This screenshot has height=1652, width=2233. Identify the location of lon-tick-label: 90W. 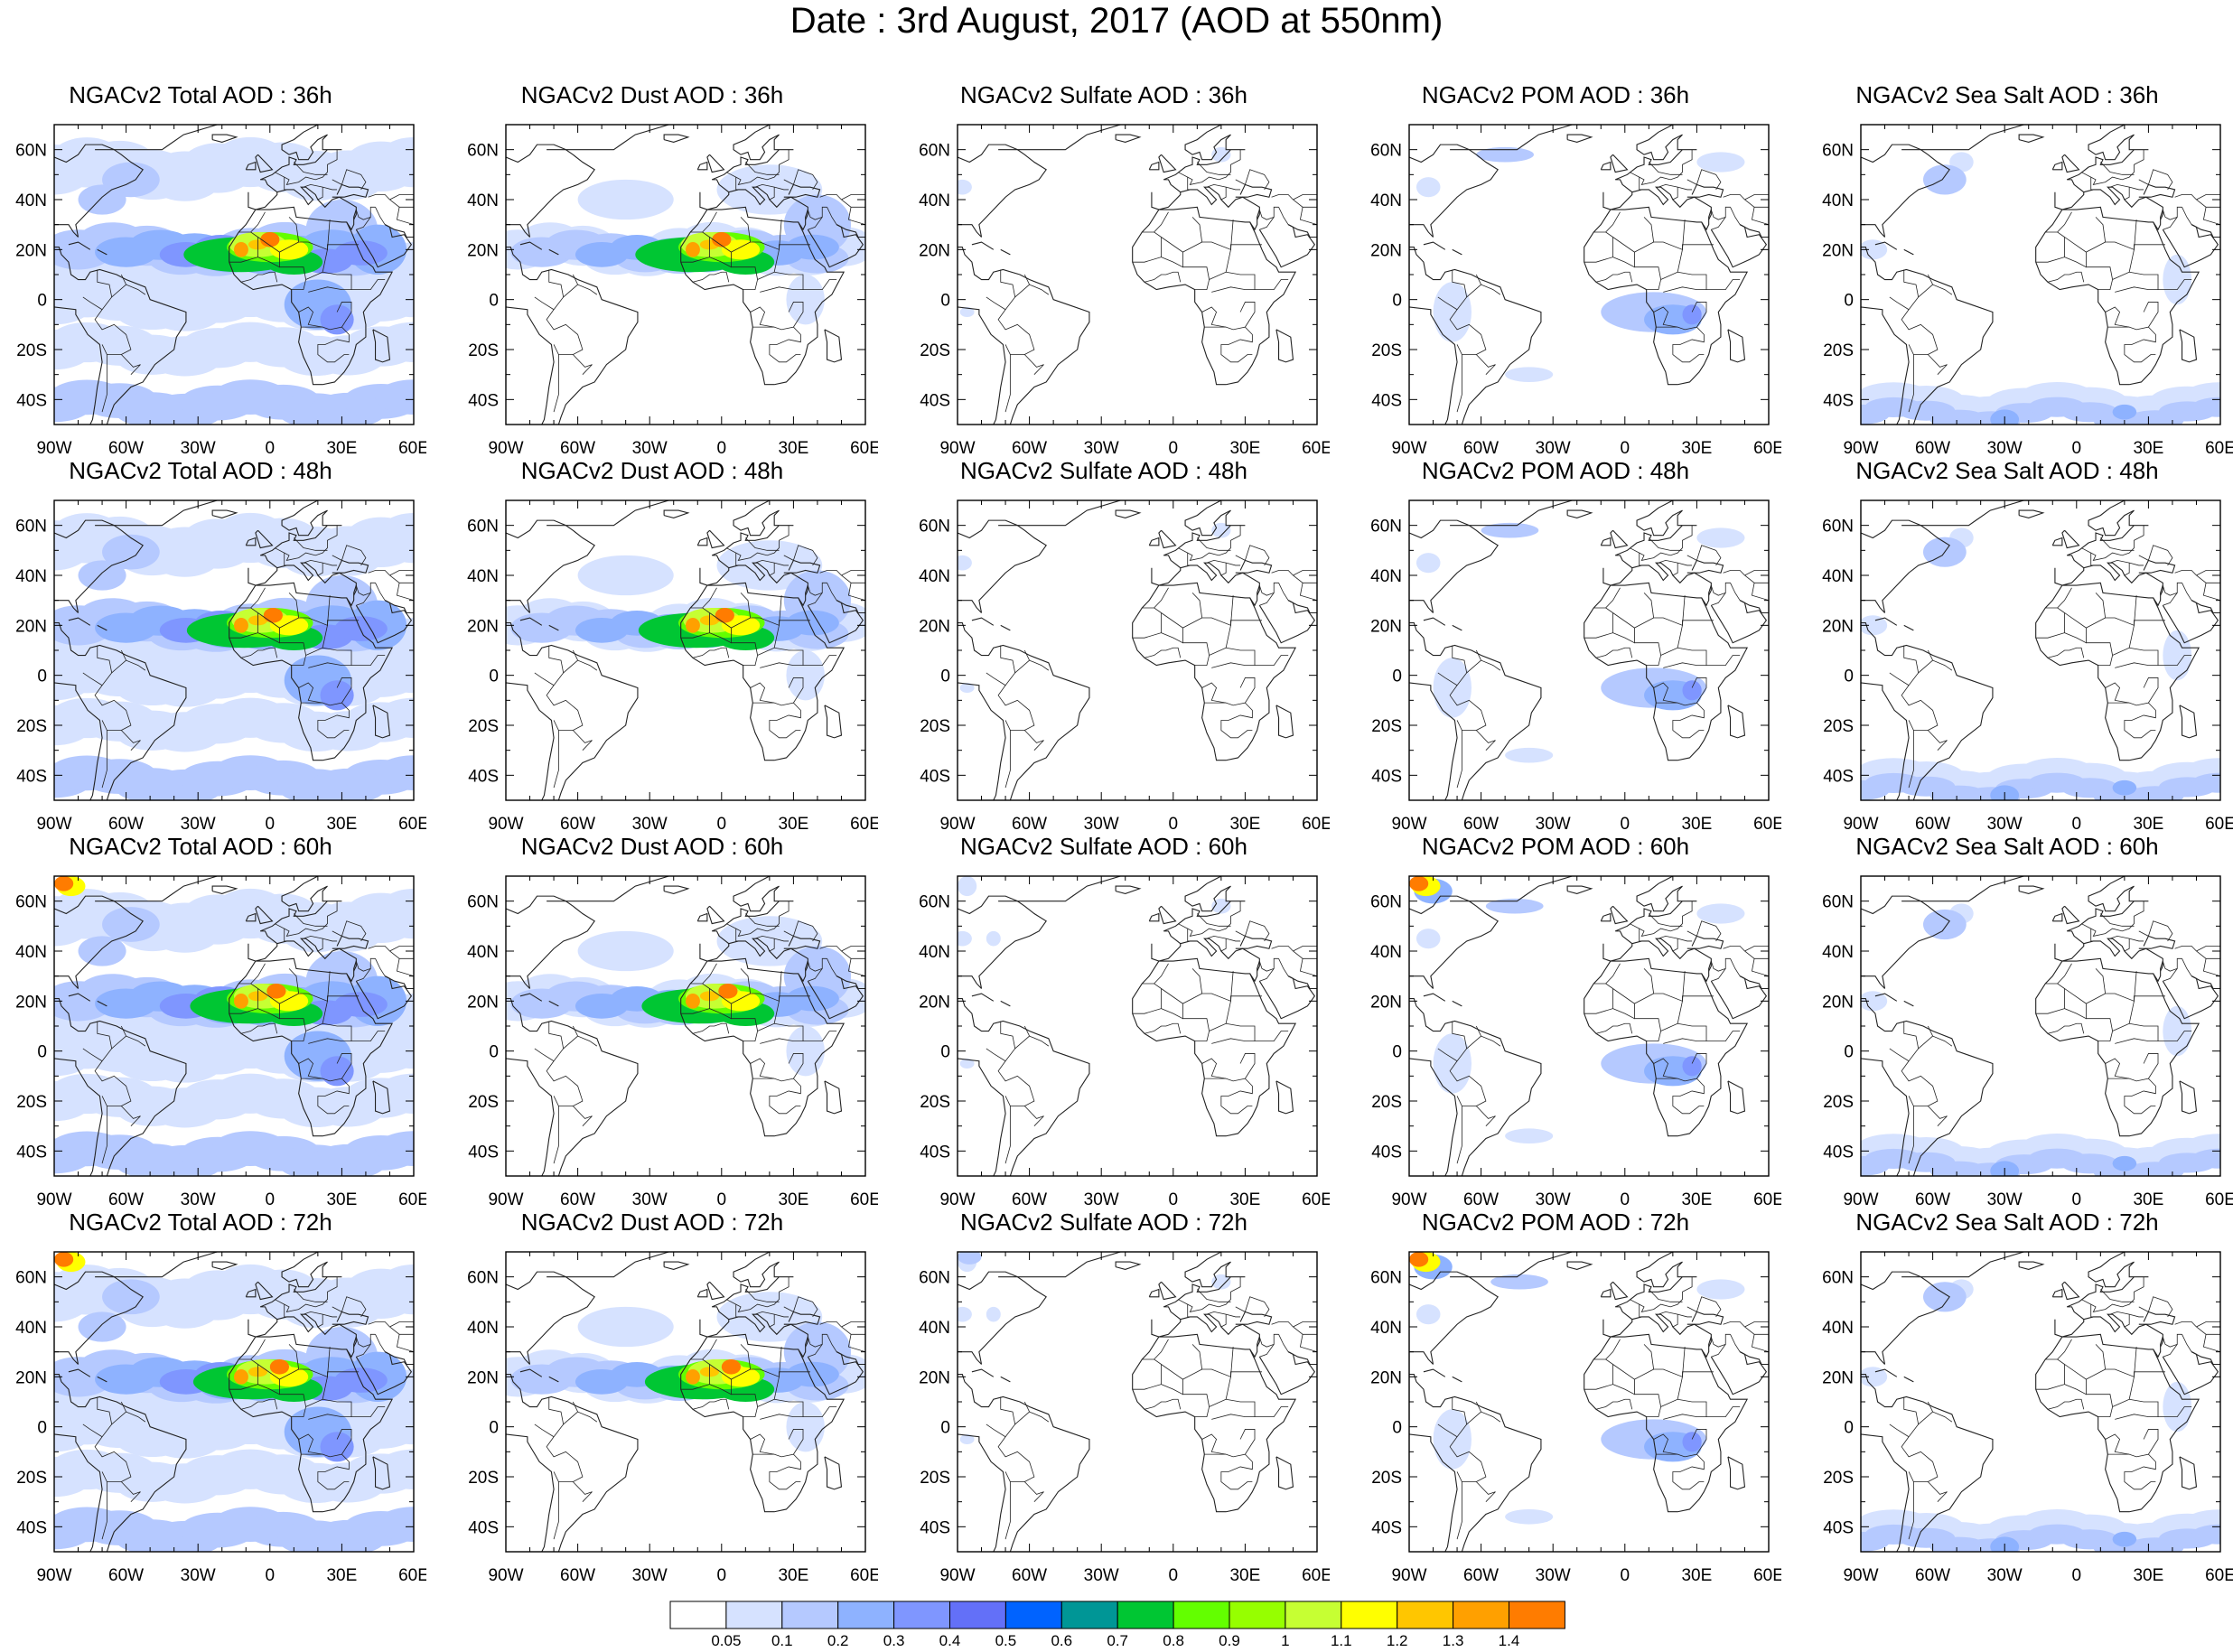
(957, 824).